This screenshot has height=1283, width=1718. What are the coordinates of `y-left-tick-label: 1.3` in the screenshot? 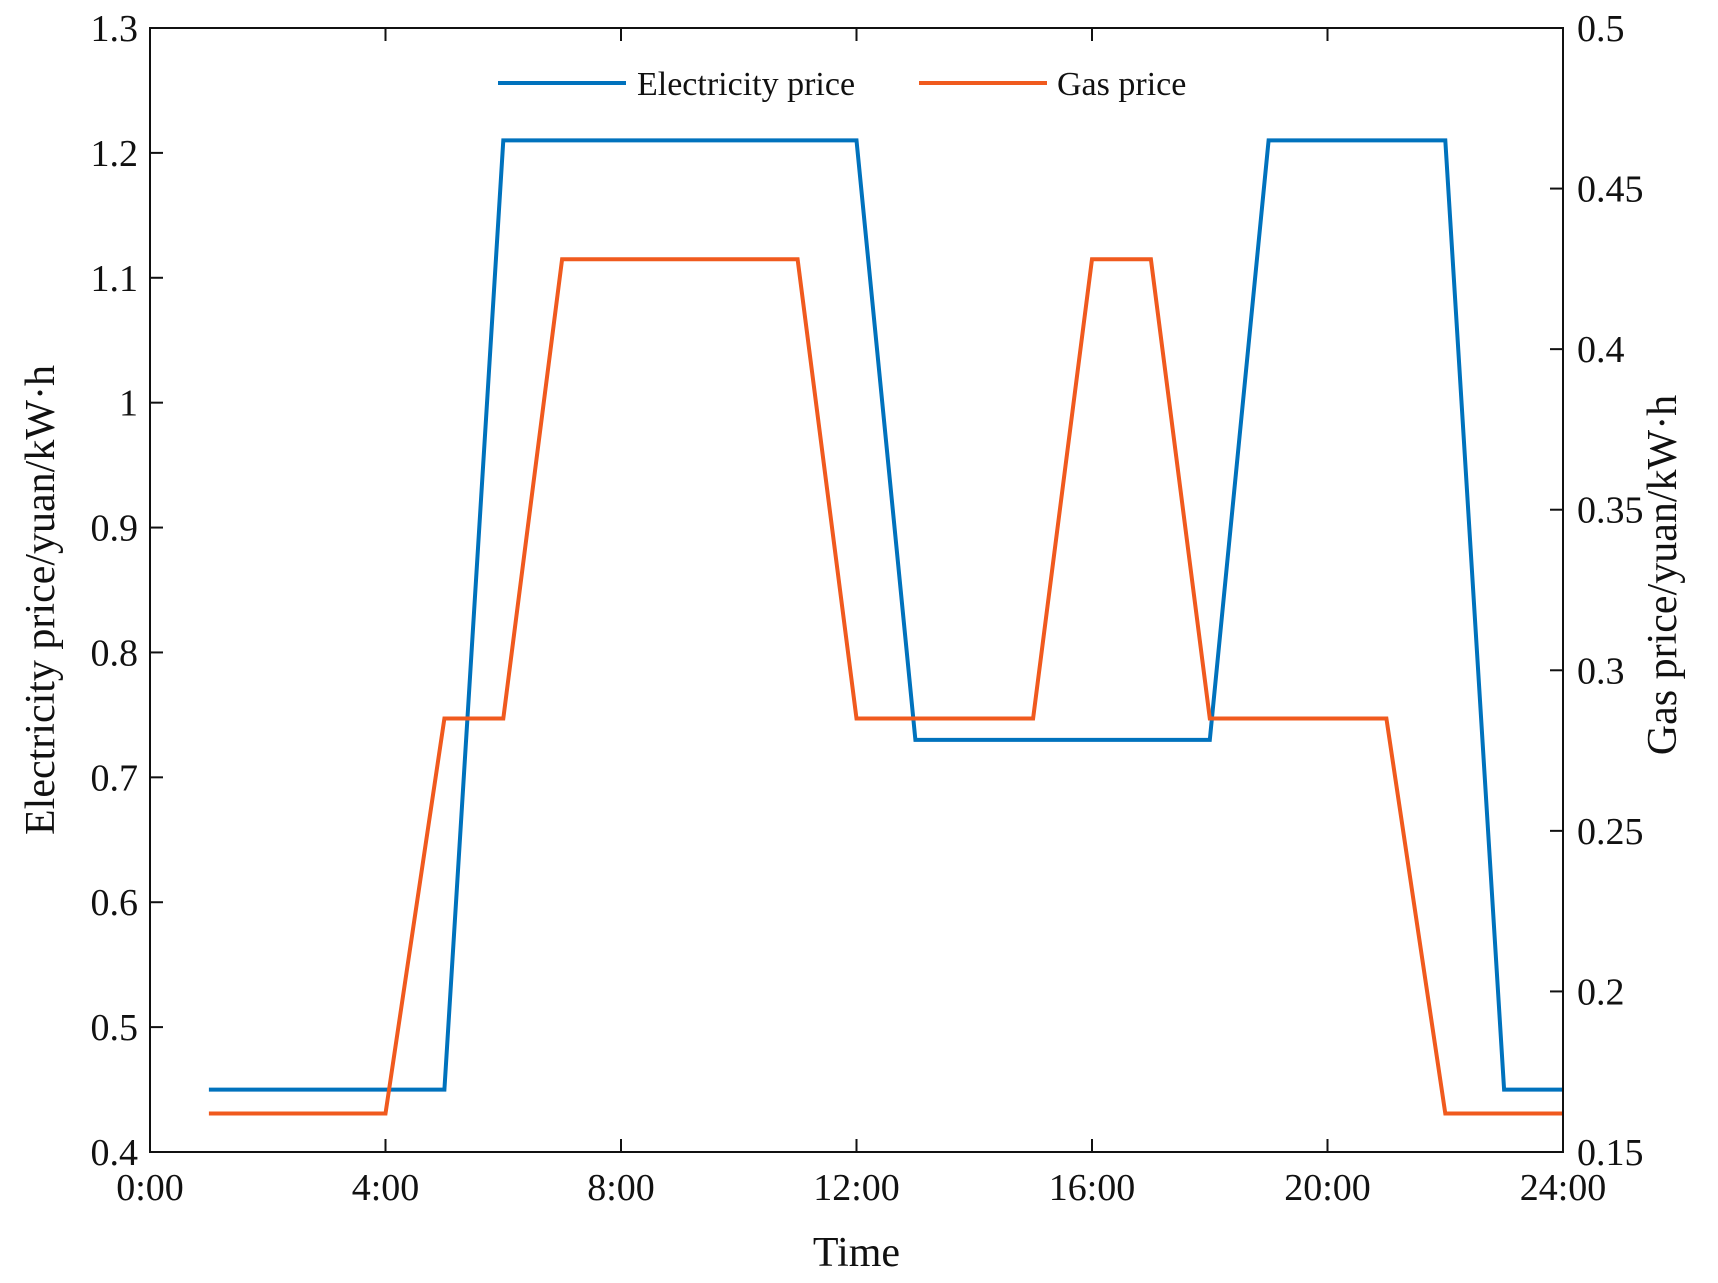 It's located at (115, 29).